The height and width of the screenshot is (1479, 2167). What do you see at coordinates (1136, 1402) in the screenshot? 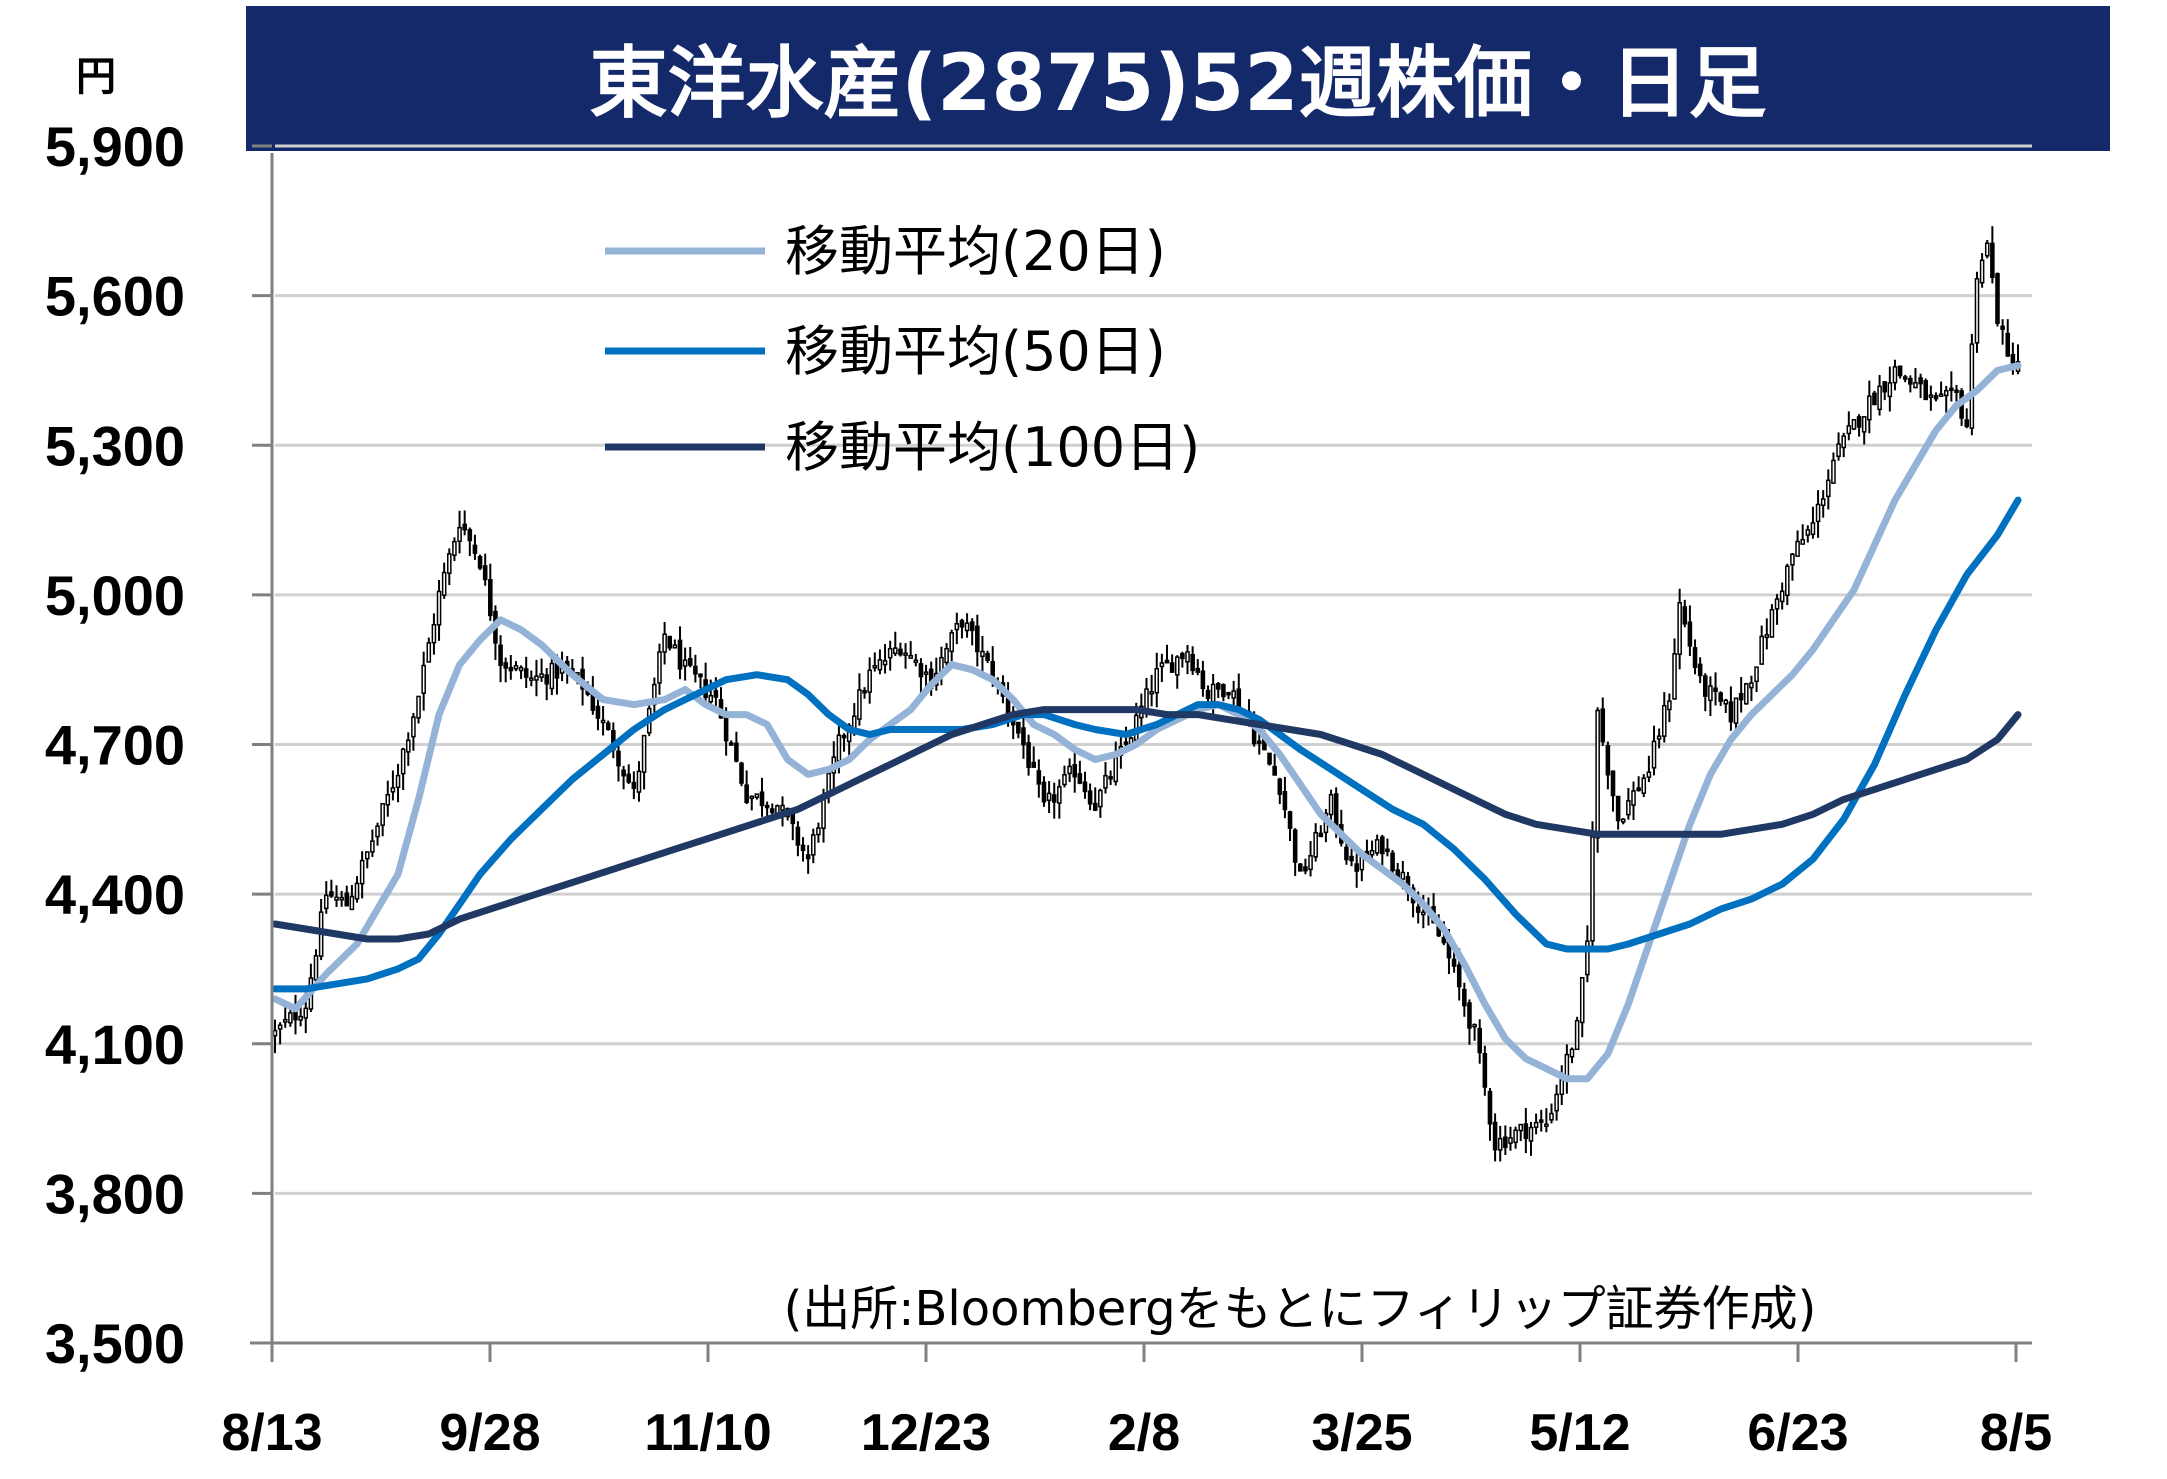
I see `x-tick-labels: 8/13 9/28 11/10 12/23 2/8 3/25 5/12 6/23 8/5` at bounding box center [1136, 1402].